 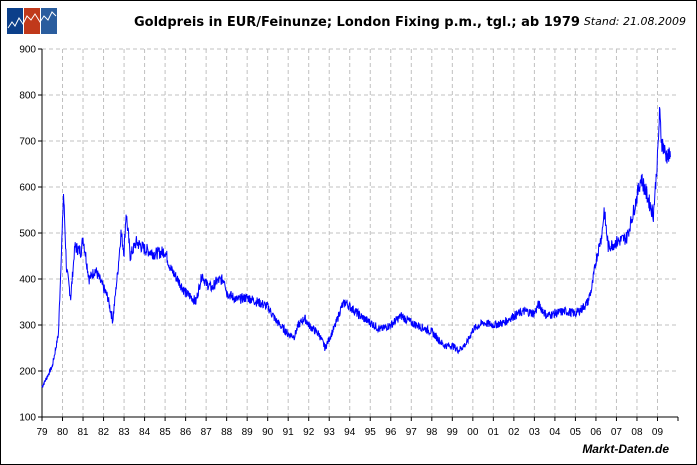 I want to click on x-tick-label: 90, so click(x=268, y=432).